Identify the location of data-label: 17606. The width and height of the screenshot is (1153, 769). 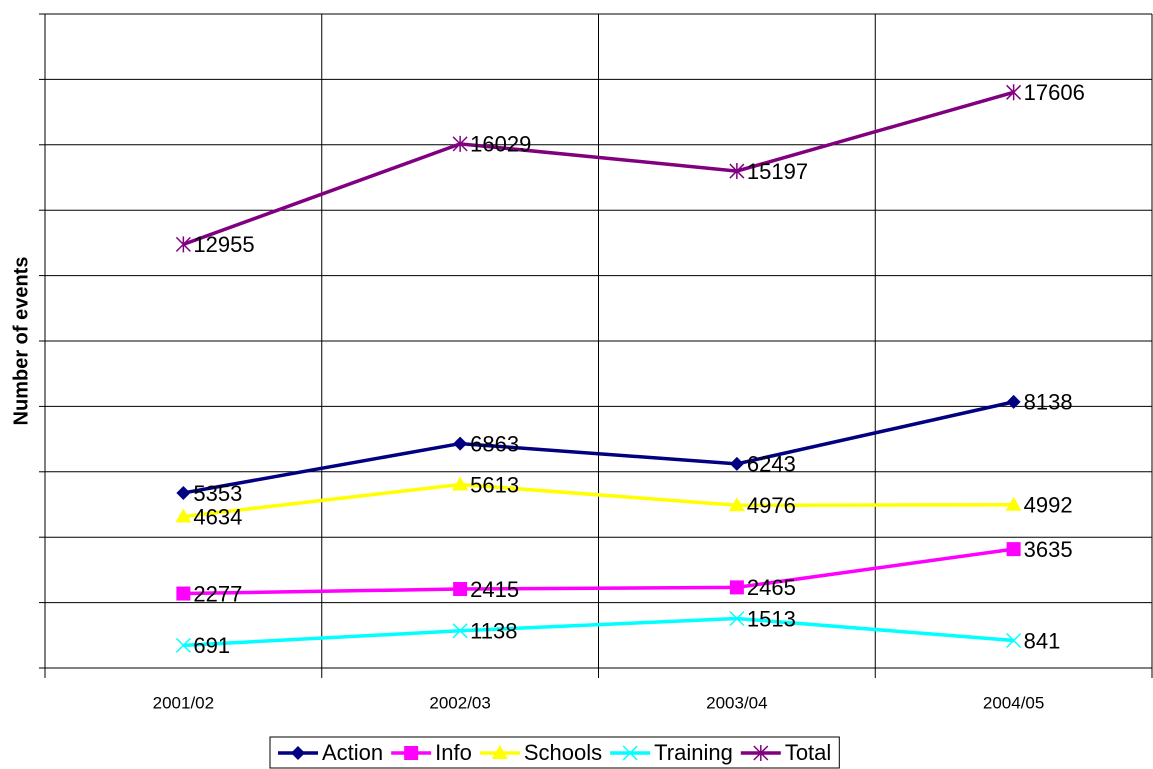
(1054, 92).